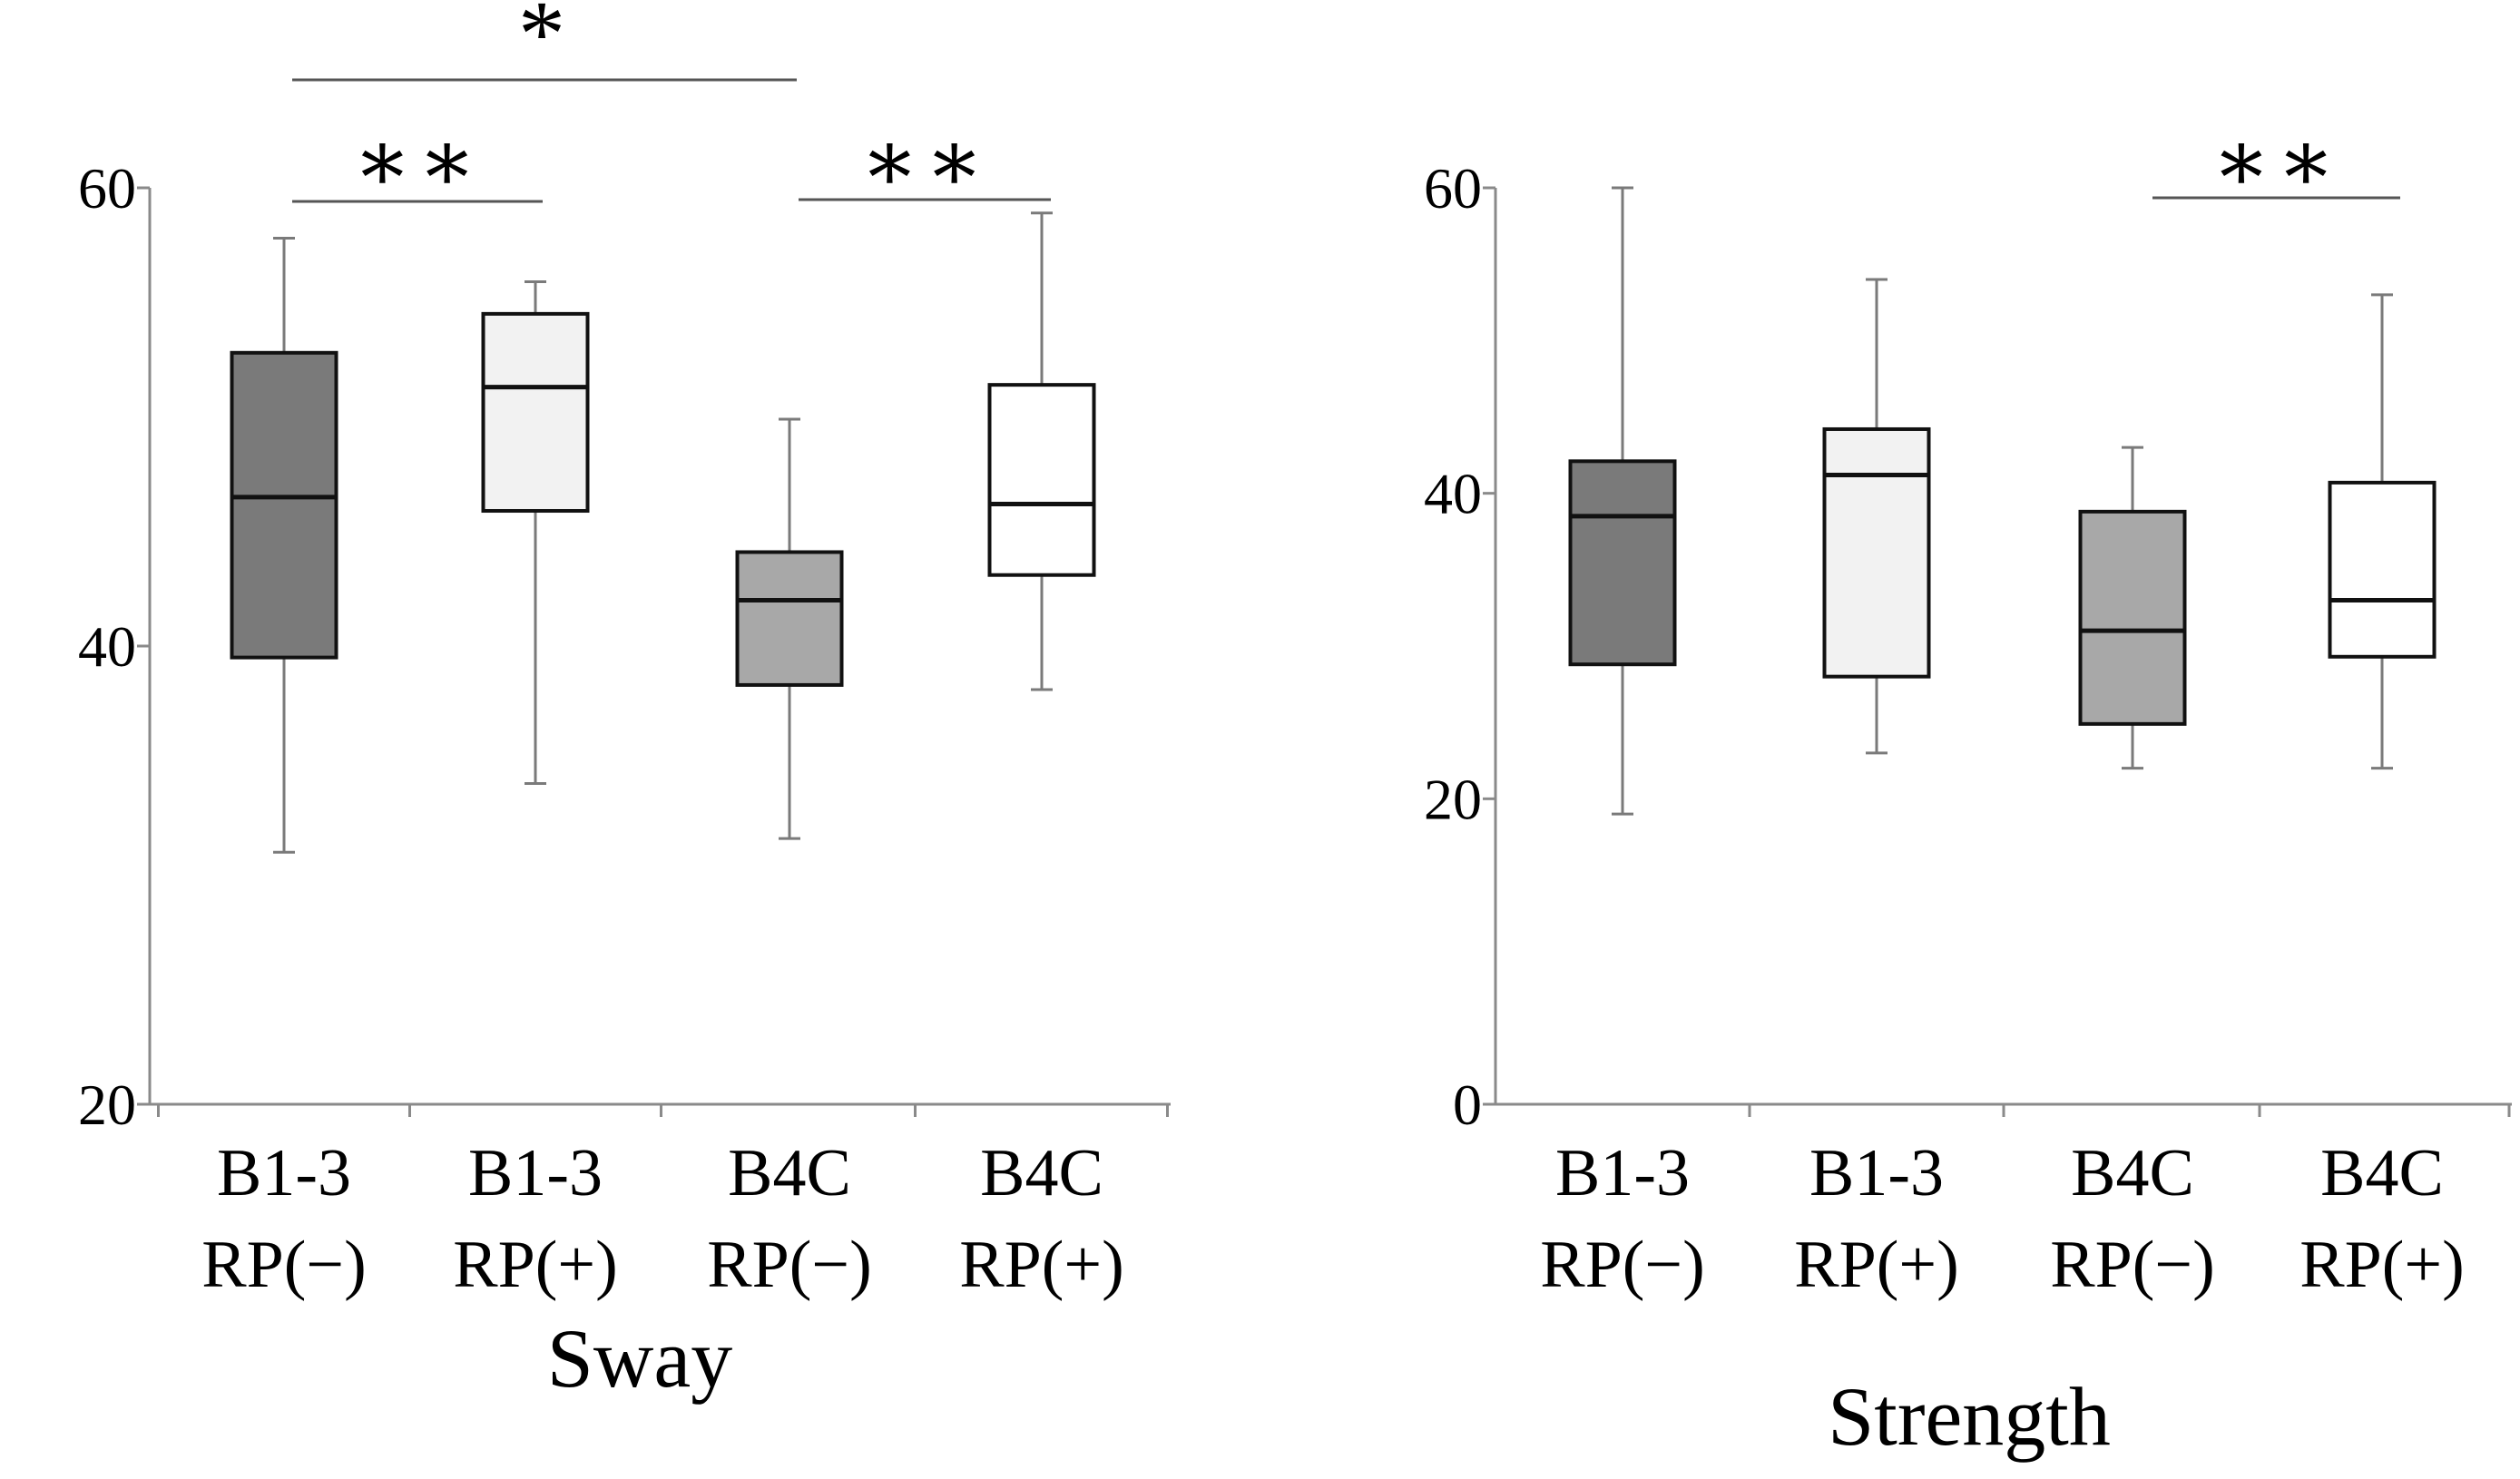 Image resolution: width=2520 pixels, height=1479 pixels. I want to click on y-tick-label: 0, so click(1468, 1105).